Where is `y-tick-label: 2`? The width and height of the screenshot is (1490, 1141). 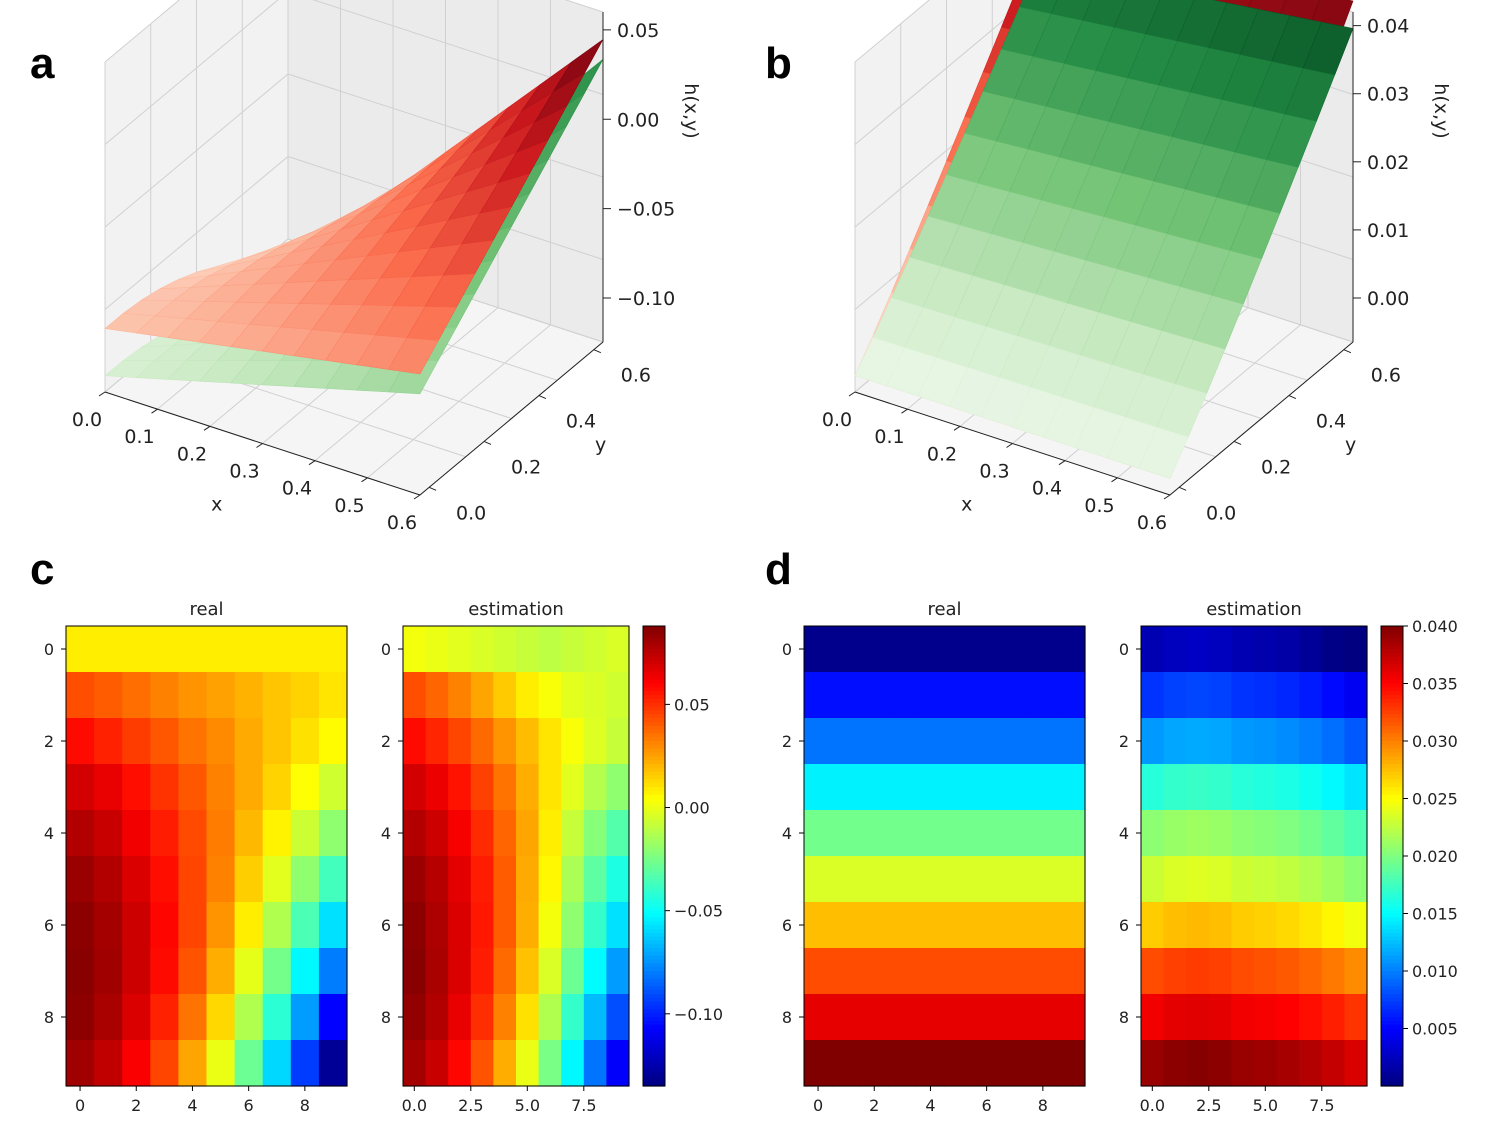
y-tick-label: 2 is located at coordinates (49, 741).